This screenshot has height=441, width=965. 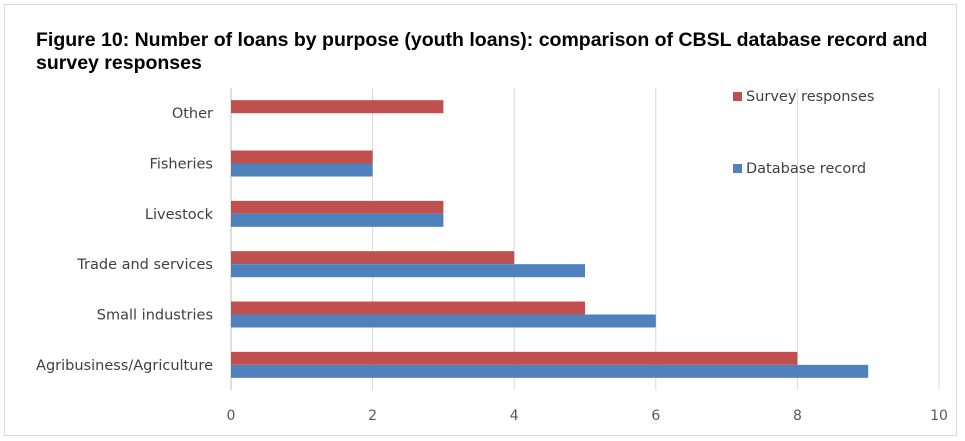 What do you see at coordinates (179, 215) in the screenshot?
I see `category-label: Livestock` at bounding box center [179, 215].